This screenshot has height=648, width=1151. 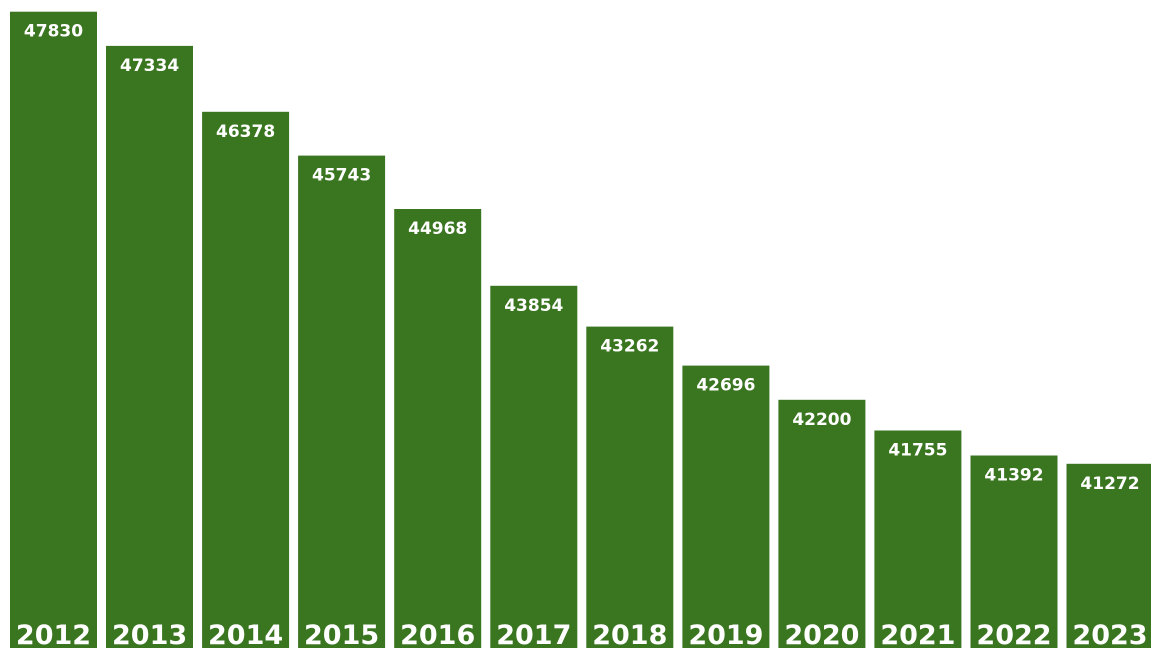 What do you see at coordinates (245, 634) in the screenshot?
I see `category-label: 2014` at bounding box center [245, 634].